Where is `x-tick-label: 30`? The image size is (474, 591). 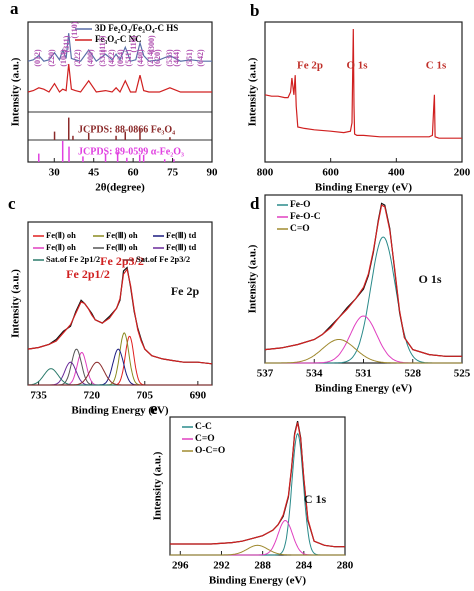
x-tick-label: 30 is located at coordinates (55, 173).